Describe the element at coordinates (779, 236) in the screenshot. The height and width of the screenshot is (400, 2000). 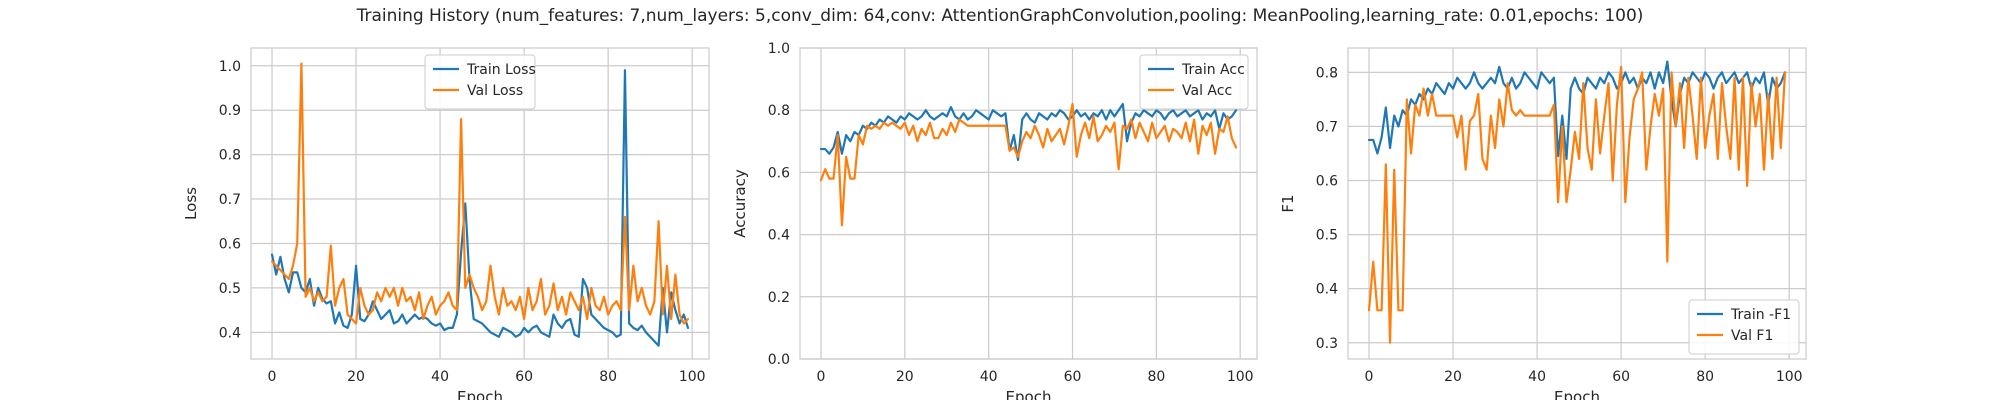
I see `accuracy-y-tick-label: 0.4` at that location.